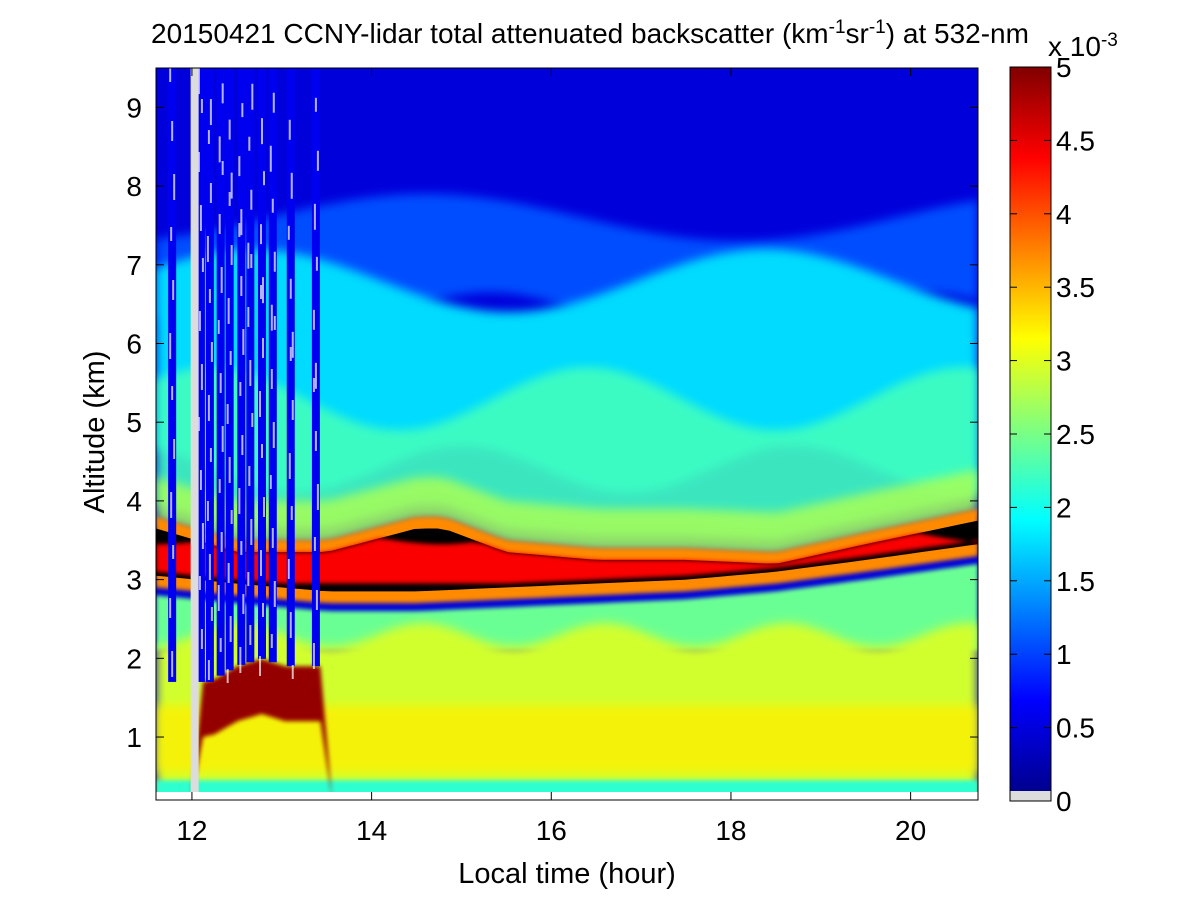 The height and width of the screenshot is (900, 1200). What do you see at coordinates (95, 432) in the screenshot?
I see `y-axis-label: Altitude (km)` at bounding box center [95, 432].